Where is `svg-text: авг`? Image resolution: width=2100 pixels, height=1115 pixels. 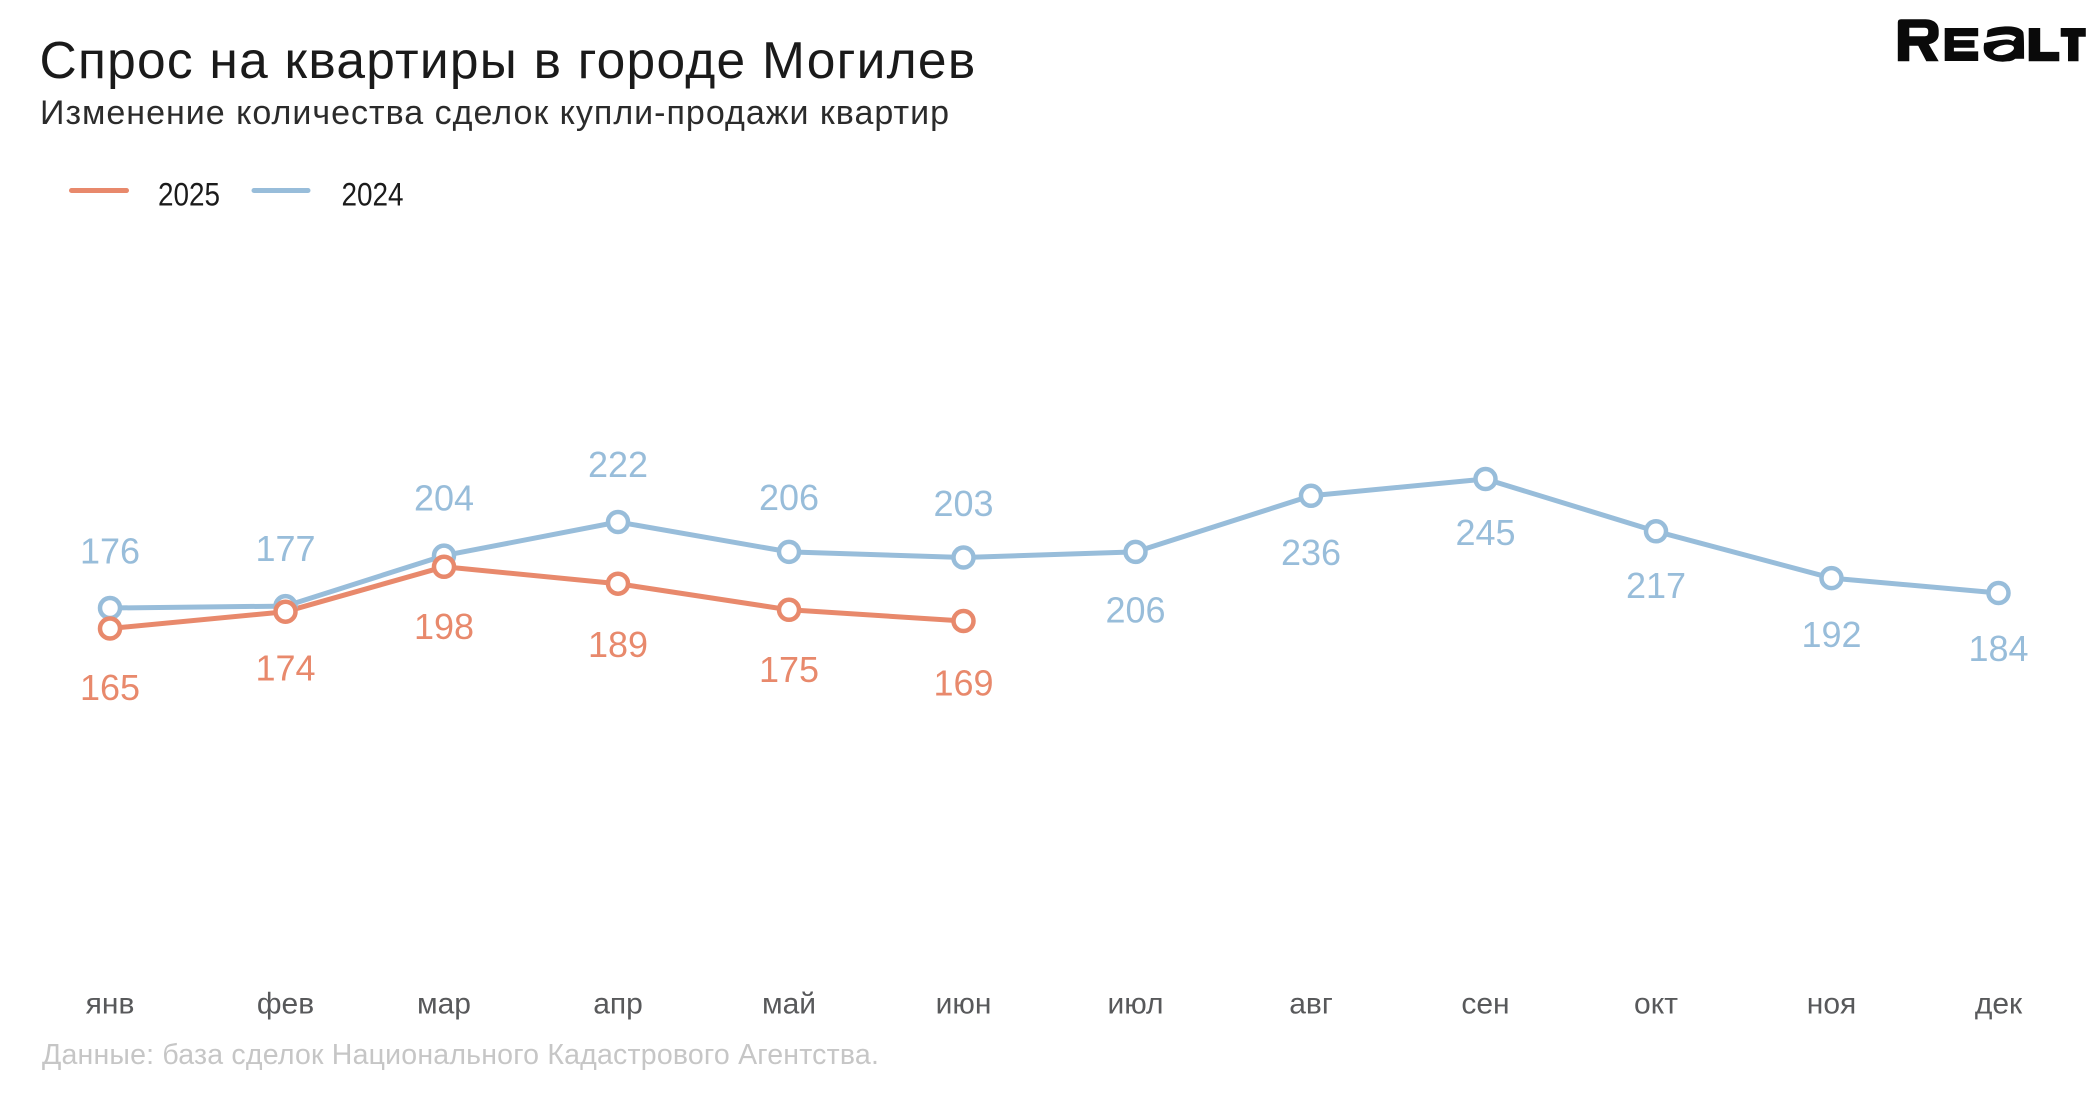
svg-text: авг is located at coordinates (1311, 1004).